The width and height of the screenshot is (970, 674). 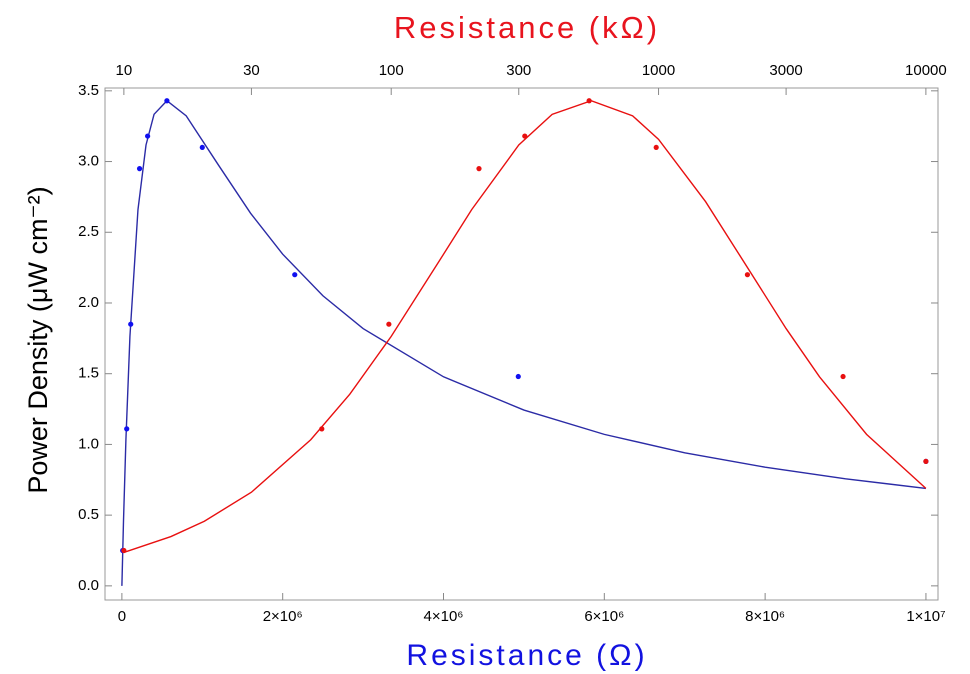 I want to click on y-tick-label: 3.5, so click(x=88, y=90).